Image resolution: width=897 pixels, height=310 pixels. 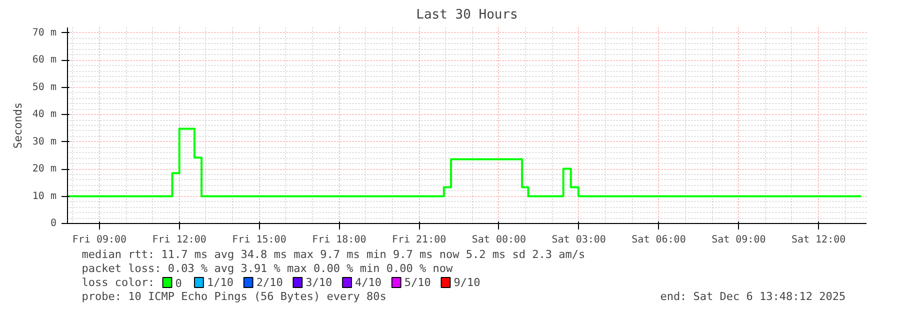 What do you see at coordinates (739, 240) in the screenshot?
I see `x-tick-label: Sat 09:00` at bounding box center [739, 240].